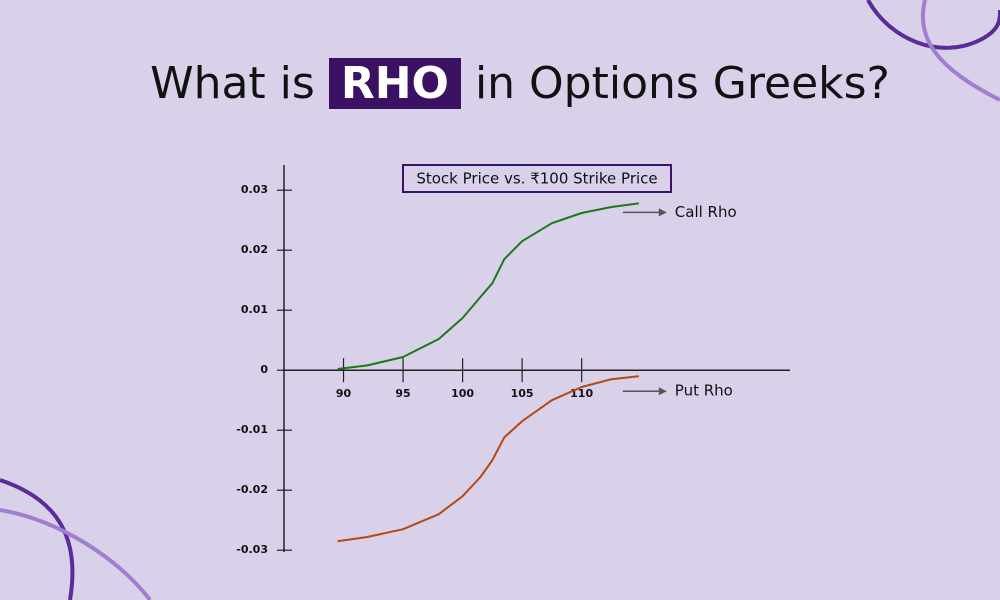 This screenshot has width=1000, height=600. I want to click on x-tick-label: 100, so click(462, 393).